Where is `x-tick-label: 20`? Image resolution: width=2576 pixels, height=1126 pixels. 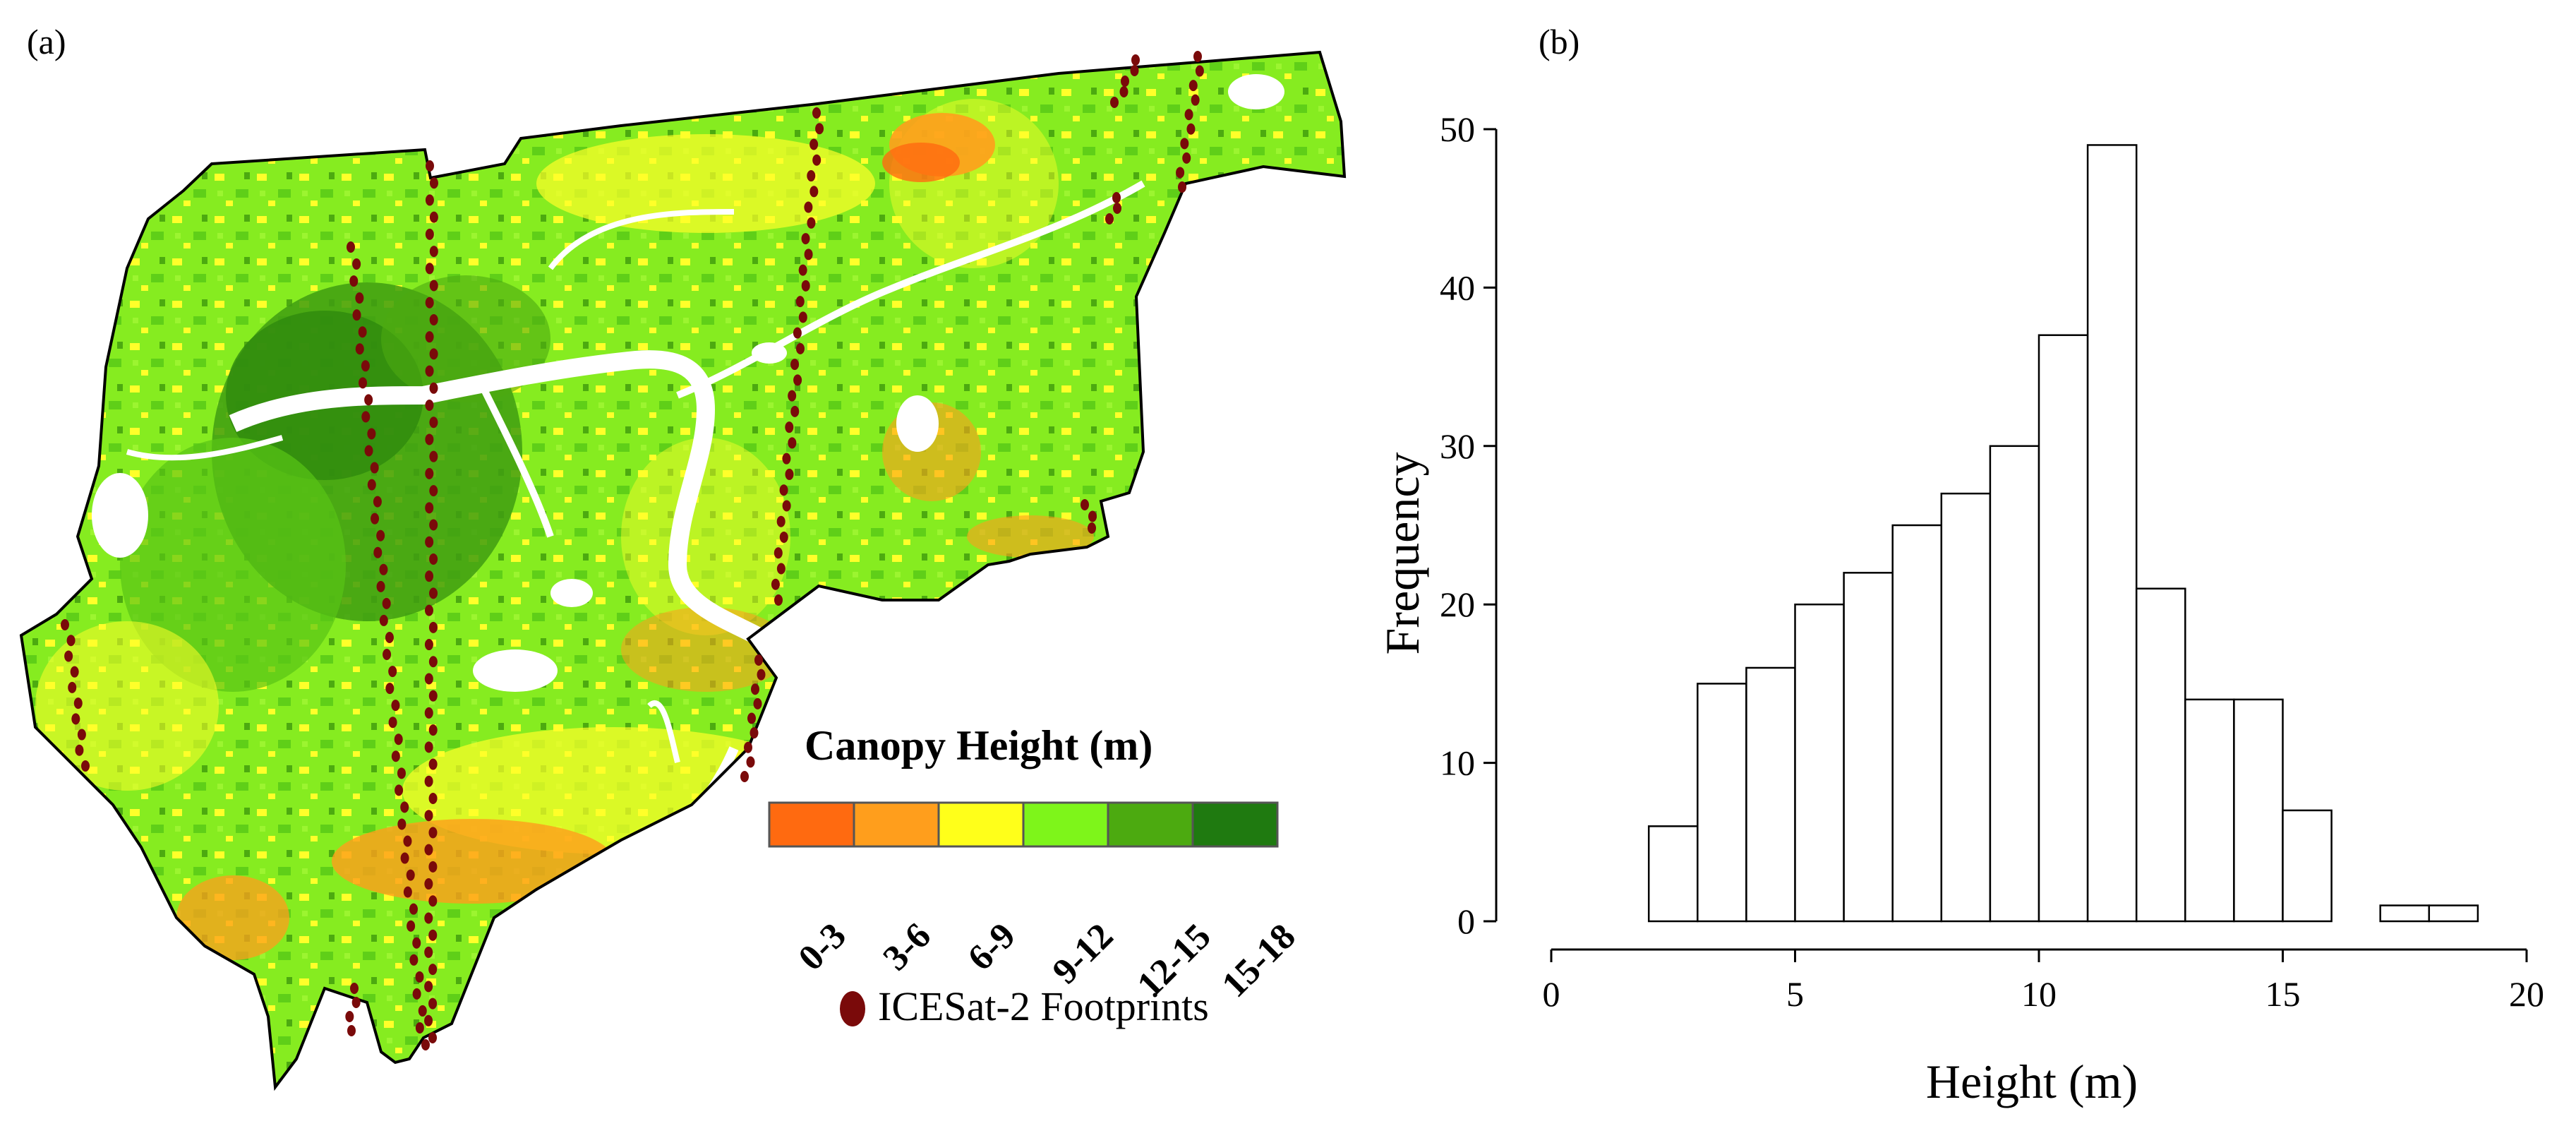 x-tick-label: 20 is located at coordinates (2526, 994).